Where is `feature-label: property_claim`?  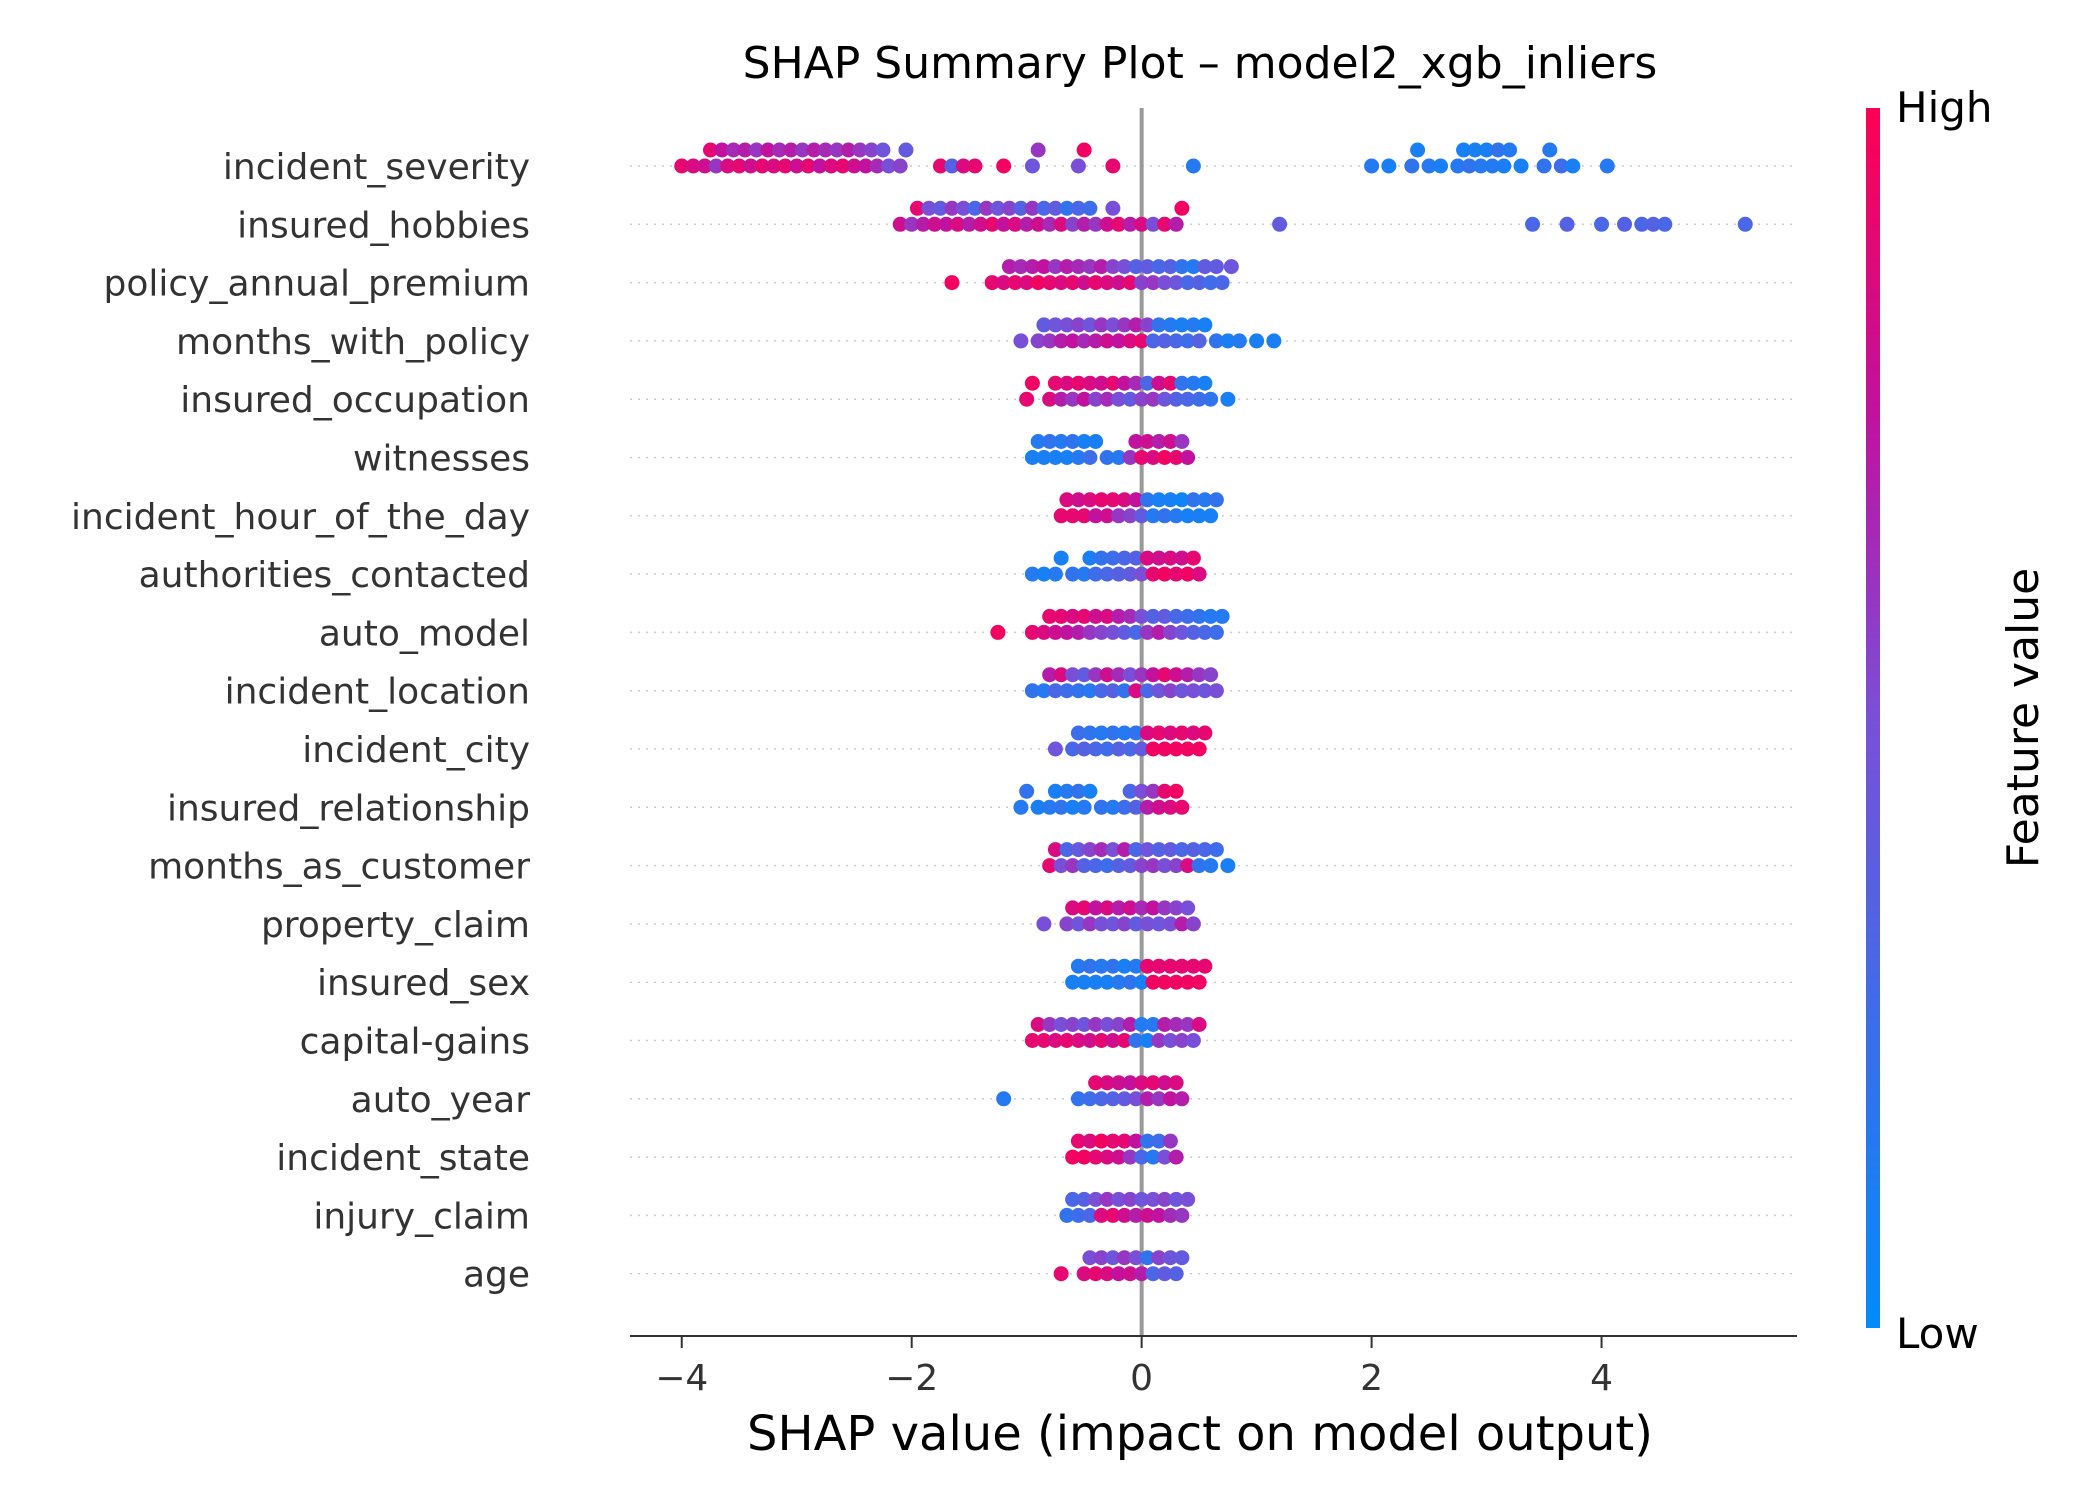
feature-label: property_claim is located at coordinates (395, 925).